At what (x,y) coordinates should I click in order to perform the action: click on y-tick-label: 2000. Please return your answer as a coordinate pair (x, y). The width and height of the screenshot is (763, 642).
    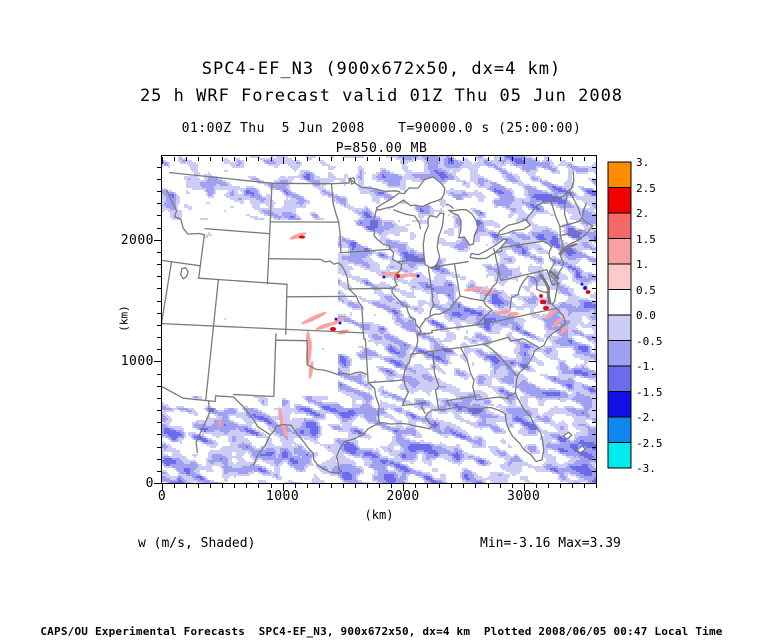
    Looking at the image, I should click on (137, 240).